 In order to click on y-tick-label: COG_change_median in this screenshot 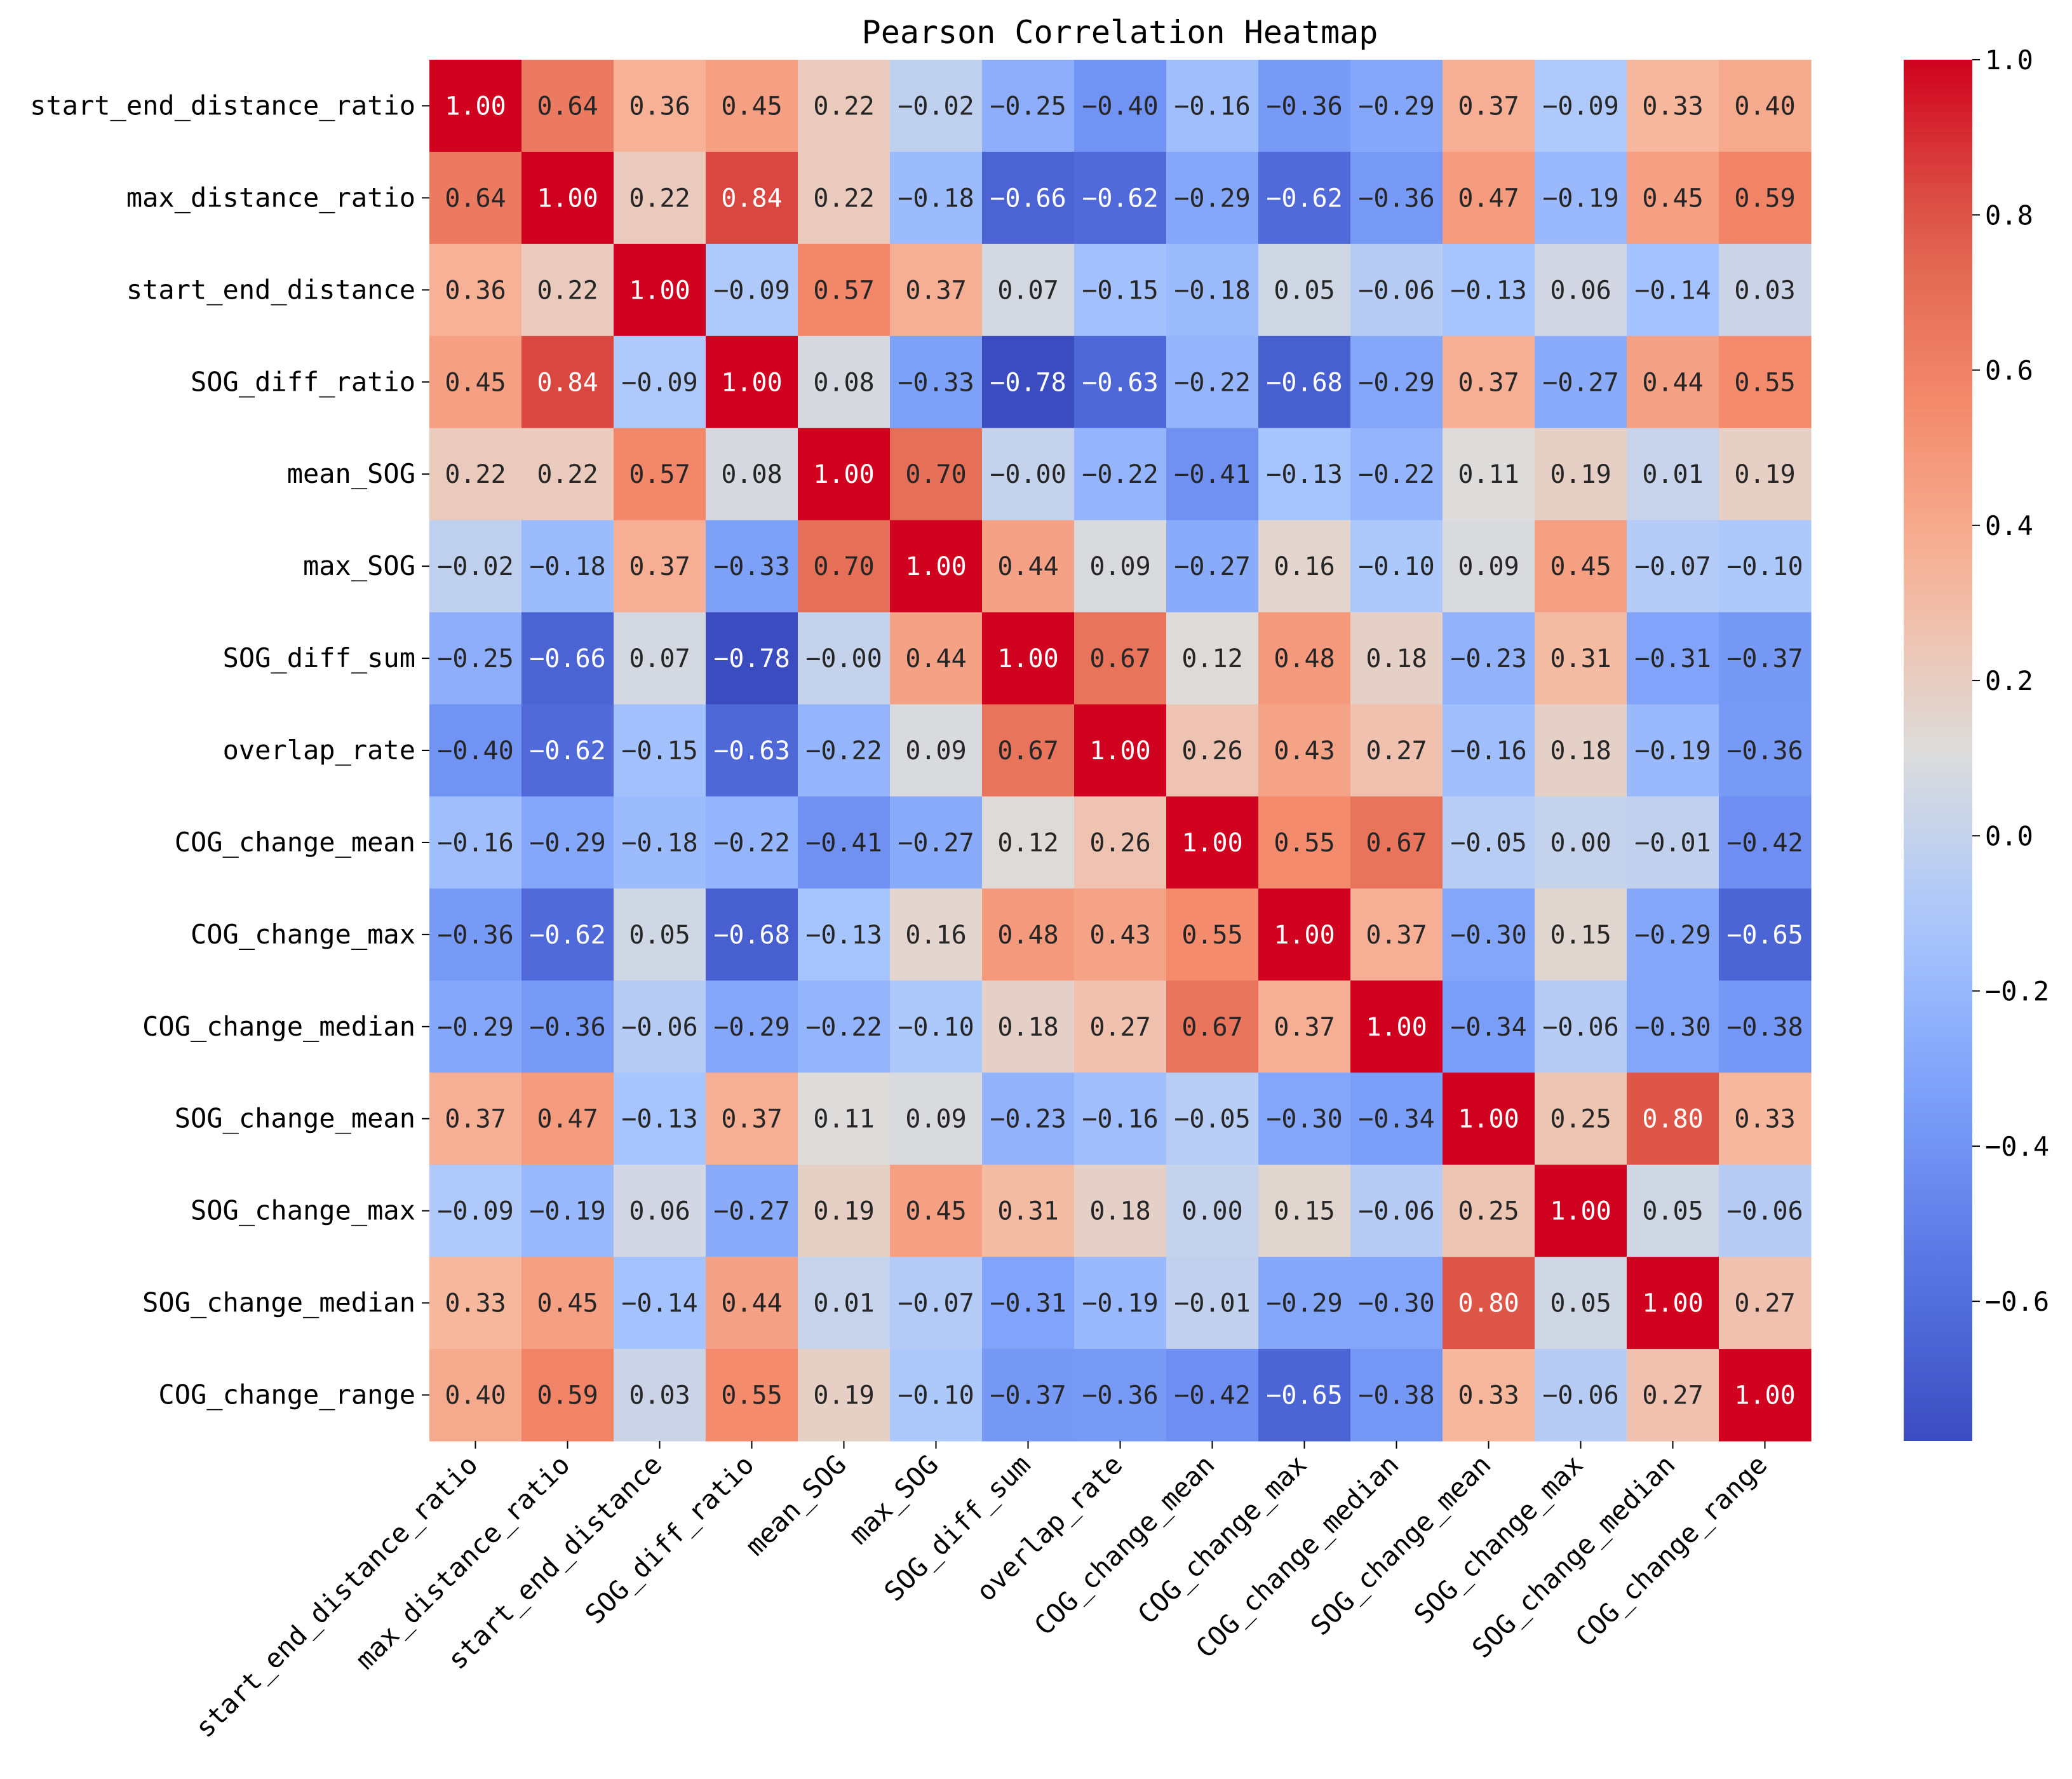, I will do `click(278, 1026)`.